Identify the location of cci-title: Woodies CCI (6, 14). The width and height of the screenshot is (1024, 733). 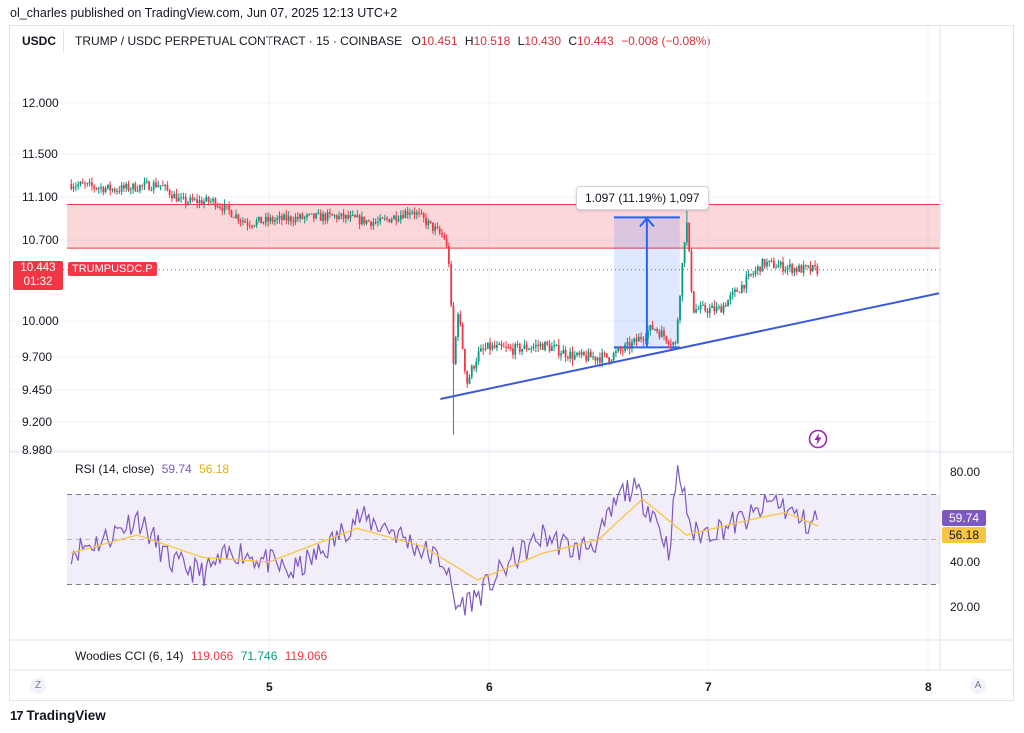
(129, 656).